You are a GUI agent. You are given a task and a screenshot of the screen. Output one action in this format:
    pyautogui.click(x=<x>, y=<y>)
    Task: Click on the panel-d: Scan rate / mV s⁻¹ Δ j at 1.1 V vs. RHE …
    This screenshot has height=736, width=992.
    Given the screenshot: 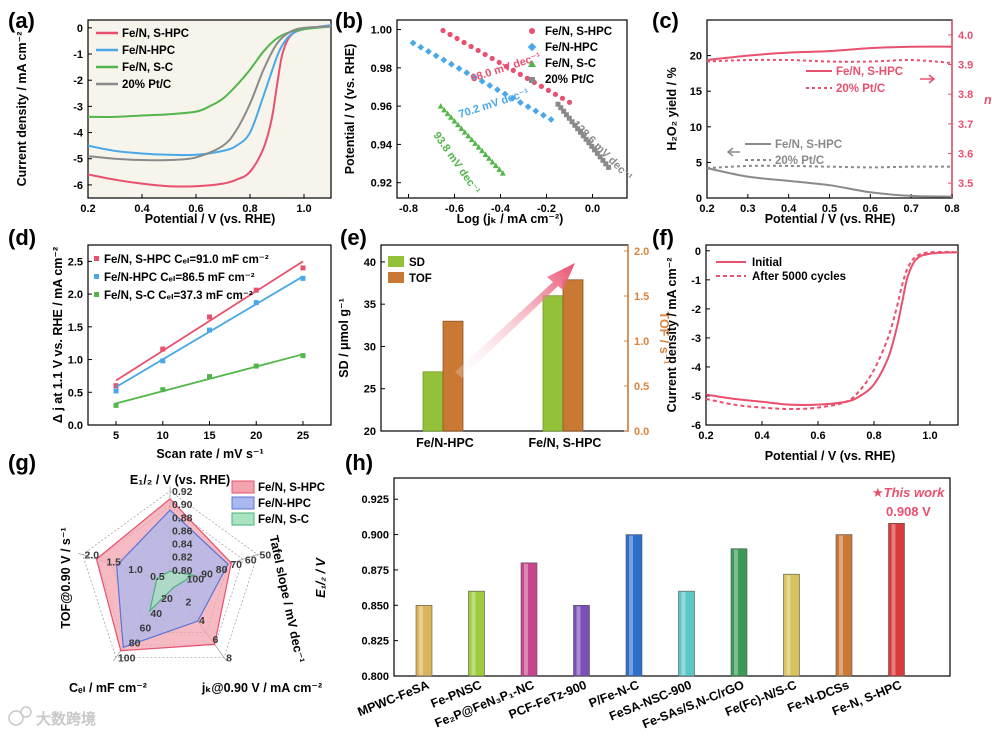 What is the action you would take?
    pyautogui.click(x=191, y=352)
    